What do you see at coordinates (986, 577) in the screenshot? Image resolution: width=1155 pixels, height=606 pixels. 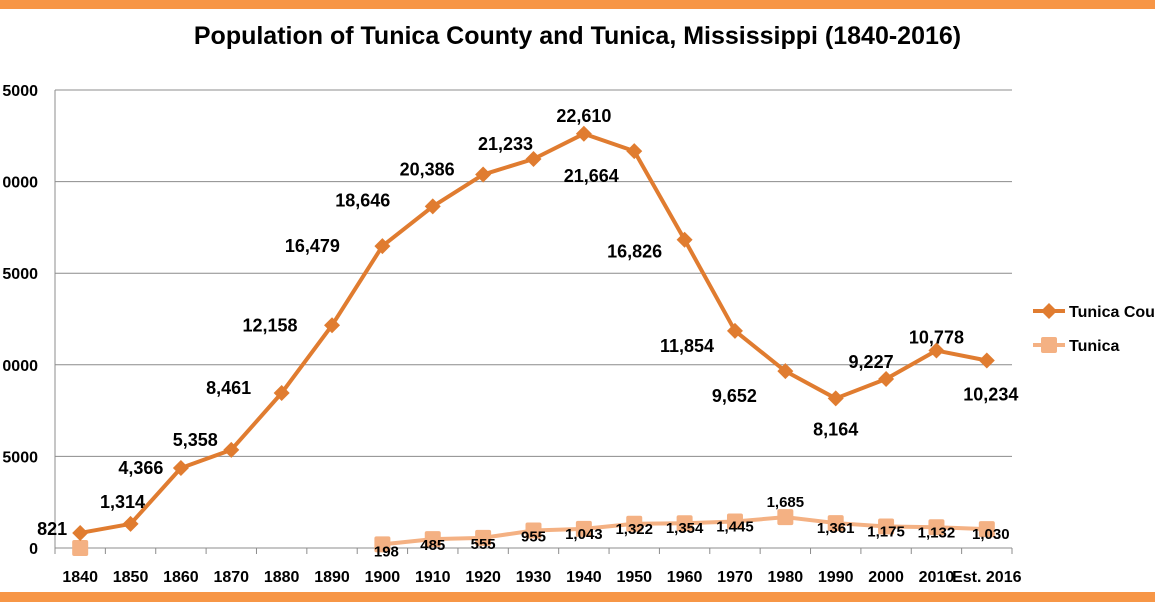 I see `x-tick-label: Est. 2016` at bounding box center [986, 577].